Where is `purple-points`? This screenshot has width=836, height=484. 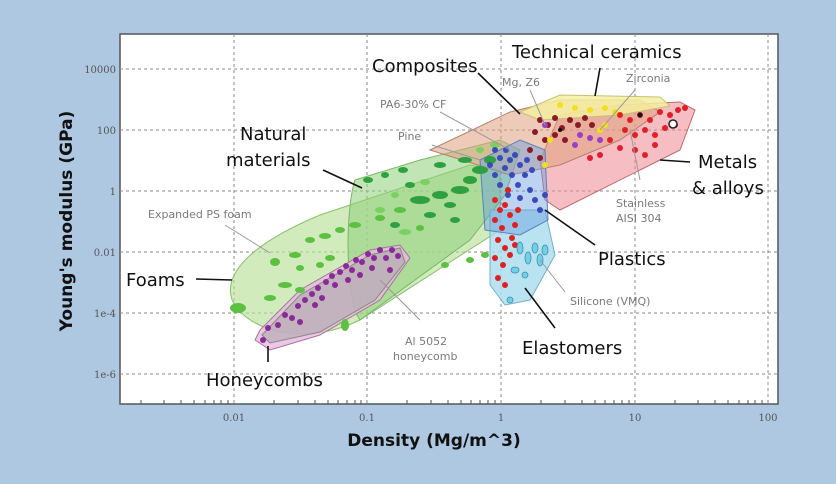
purple-points is located at coordinates (572, 135).